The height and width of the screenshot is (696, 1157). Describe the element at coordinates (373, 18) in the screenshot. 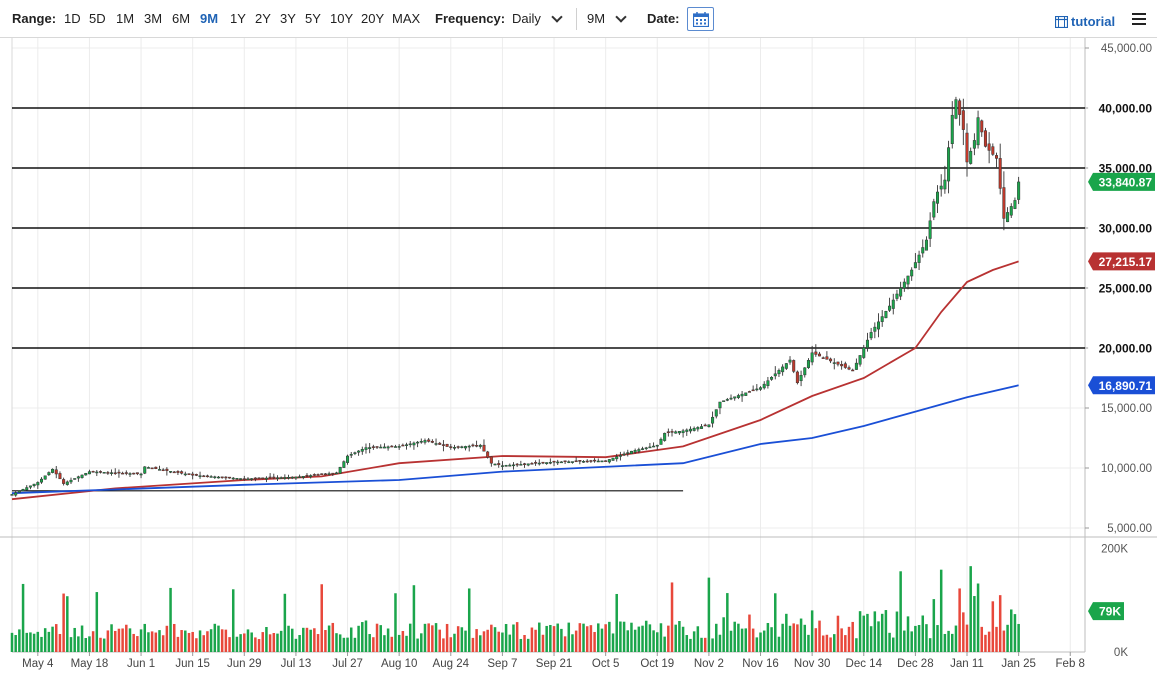

I see `range-20y-button: 20Y` at that location.